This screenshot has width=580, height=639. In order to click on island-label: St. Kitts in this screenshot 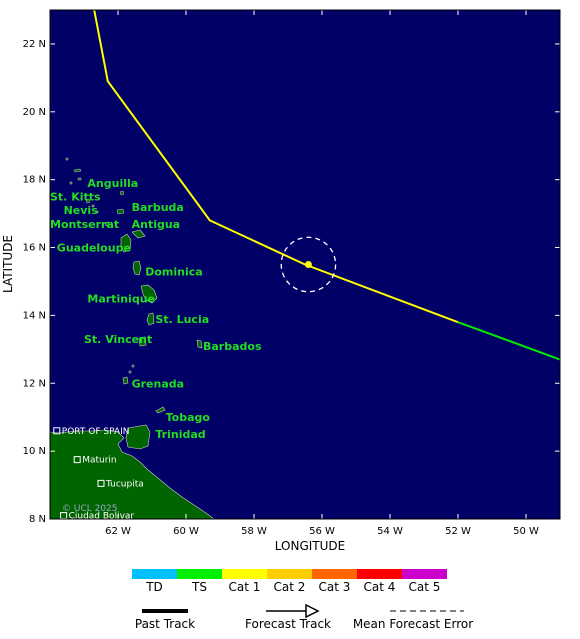, I will do `click(75, 197)`.